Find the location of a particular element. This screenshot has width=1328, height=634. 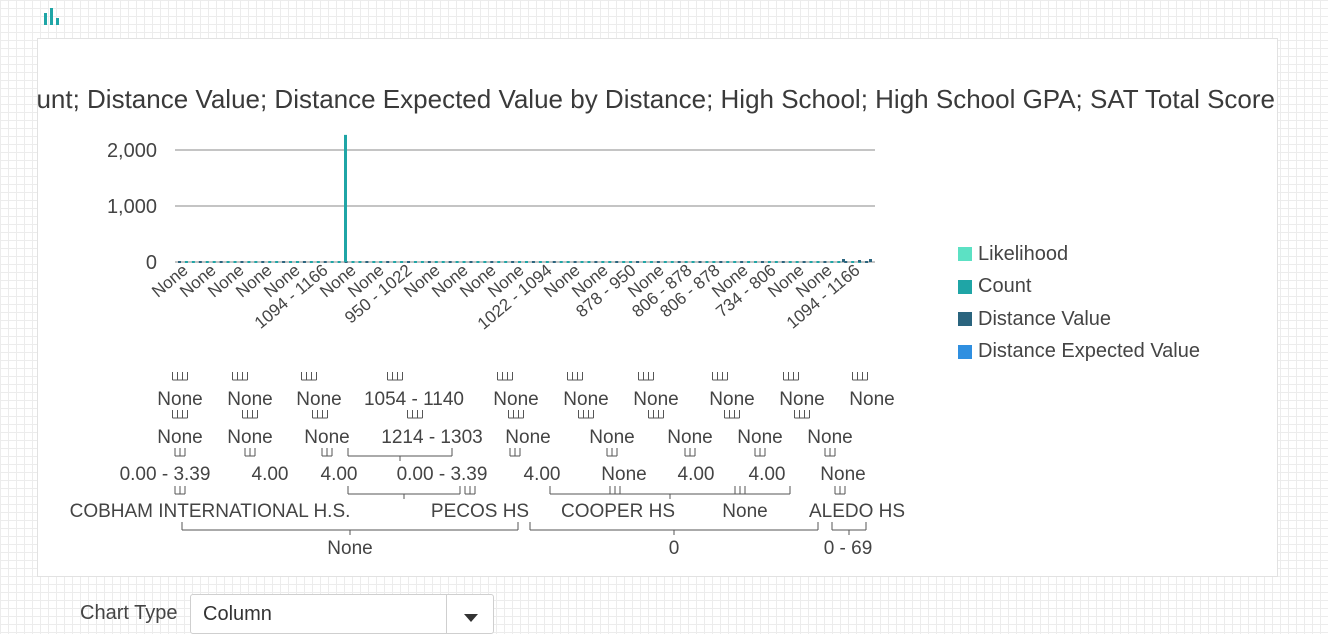

hierarchy-label-level4: PECOS HS is located at coordinates (480, 511).